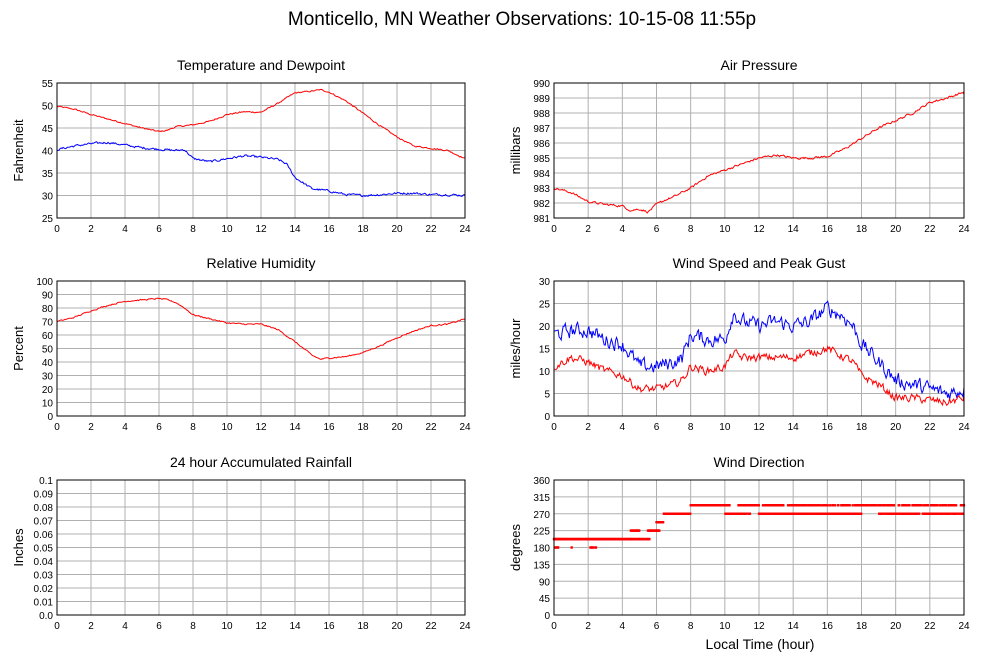  What do you see at coordinates (541, 159) in the screenshot?
I see `y-tick-label: 985` at bounding box center [541, 159].